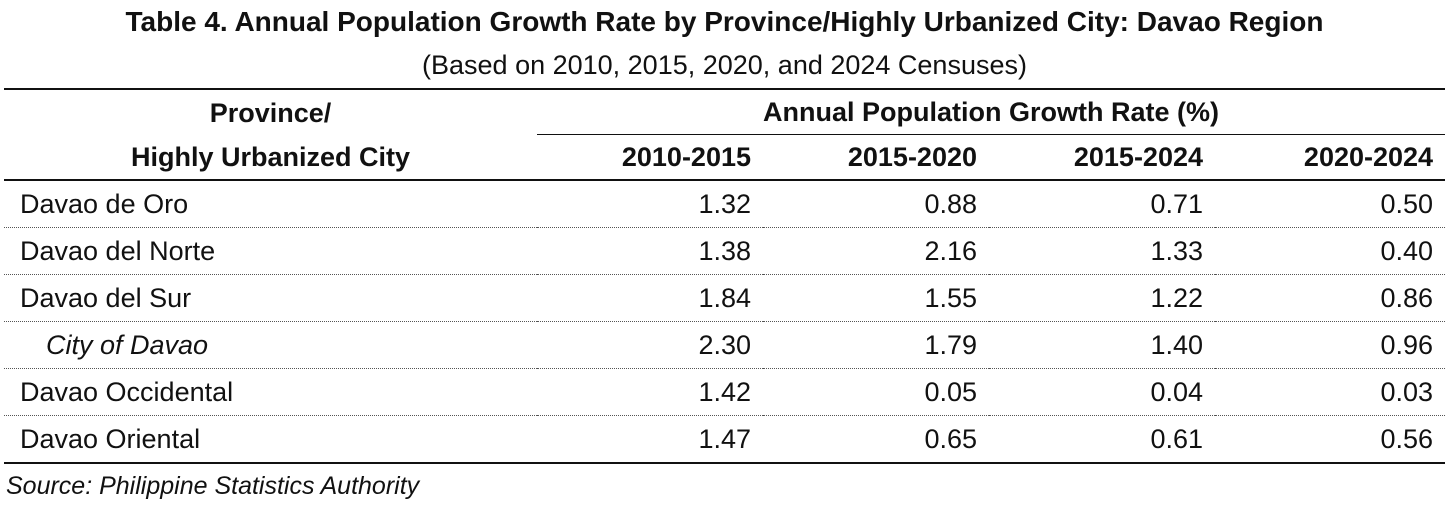  What do you see at coordinates (270, 251) in the screenshot?
I see `row-name: Davao del Norte` at bounding box center [270, 251].